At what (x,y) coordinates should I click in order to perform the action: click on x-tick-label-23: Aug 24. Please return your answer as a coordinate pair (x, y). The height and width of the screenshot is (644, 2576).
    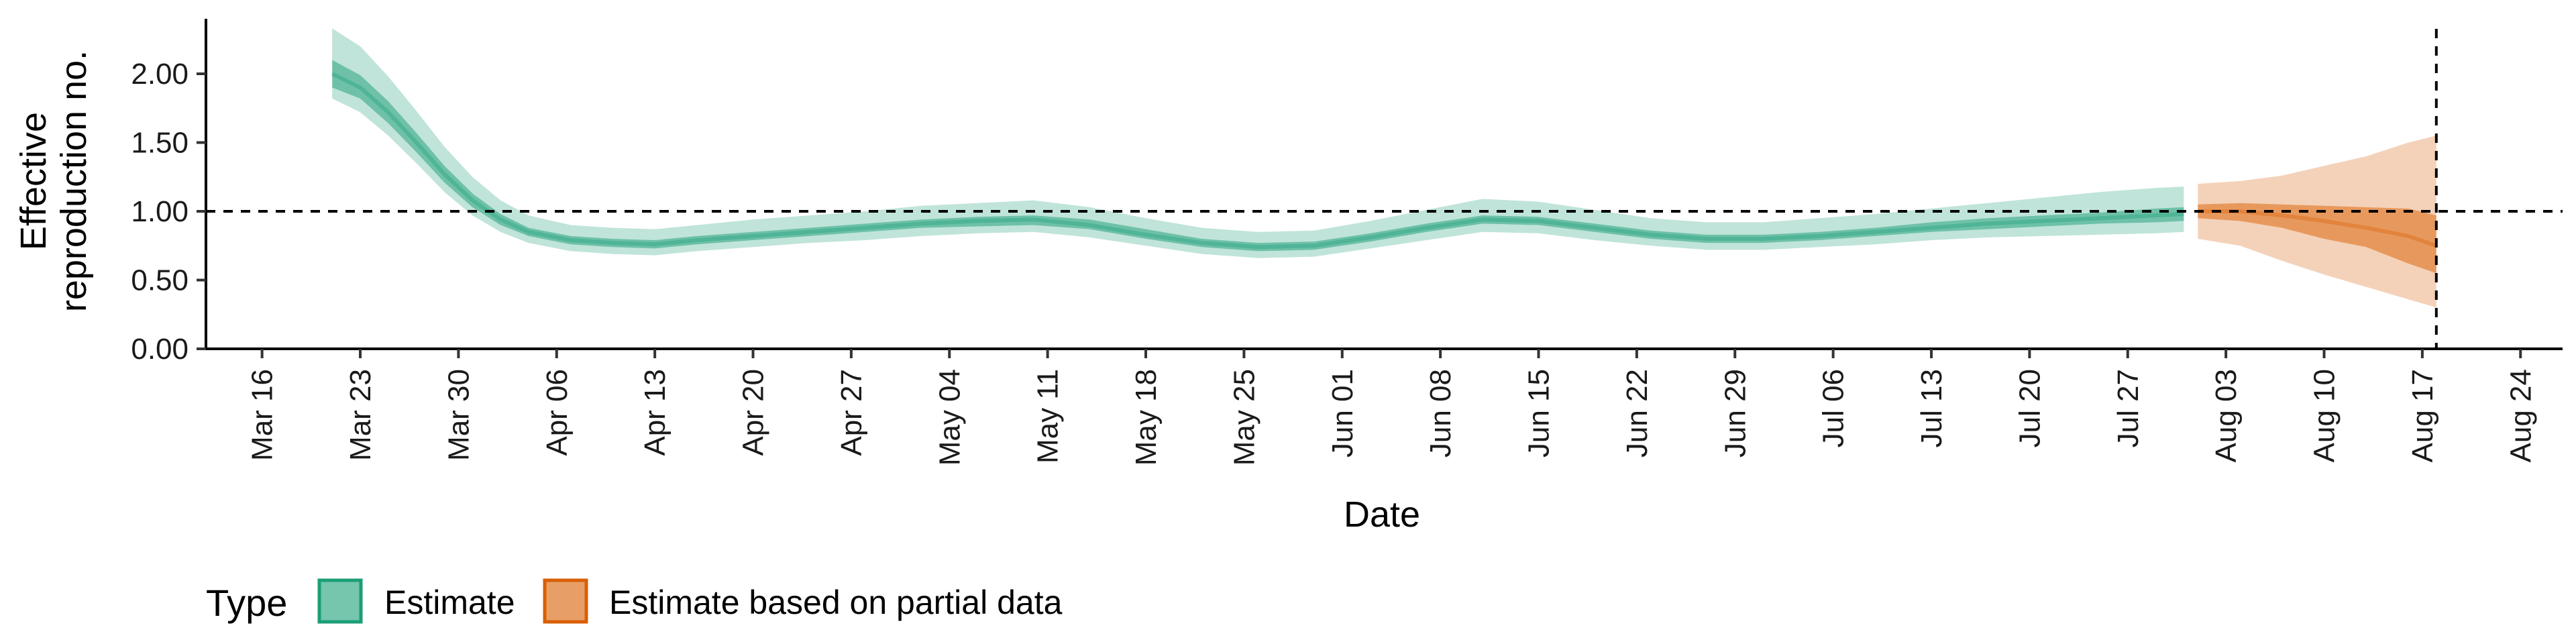
    Looking at the image, I should click on (2520, 415).